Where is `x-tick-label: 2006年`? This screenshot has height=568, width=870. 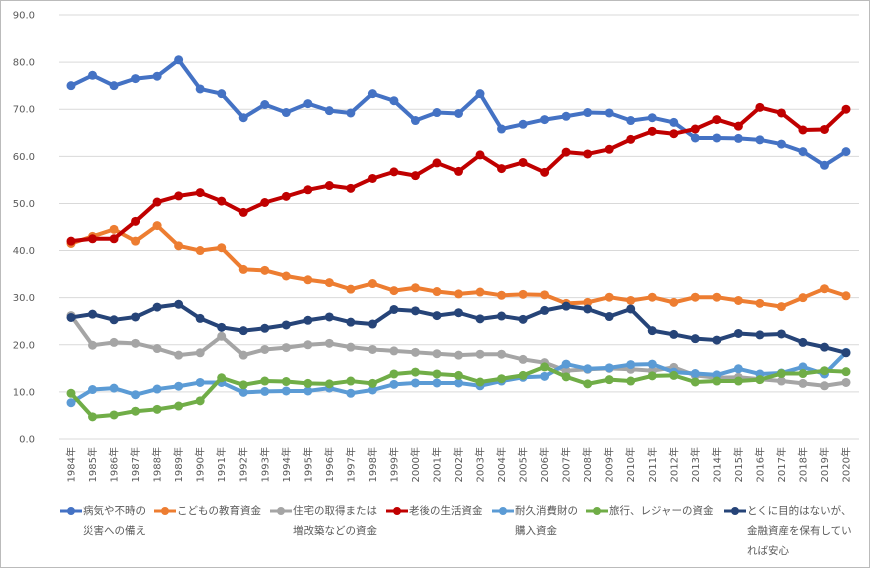 x-tick-label: 2006年 is located at coordinates (544, 464).